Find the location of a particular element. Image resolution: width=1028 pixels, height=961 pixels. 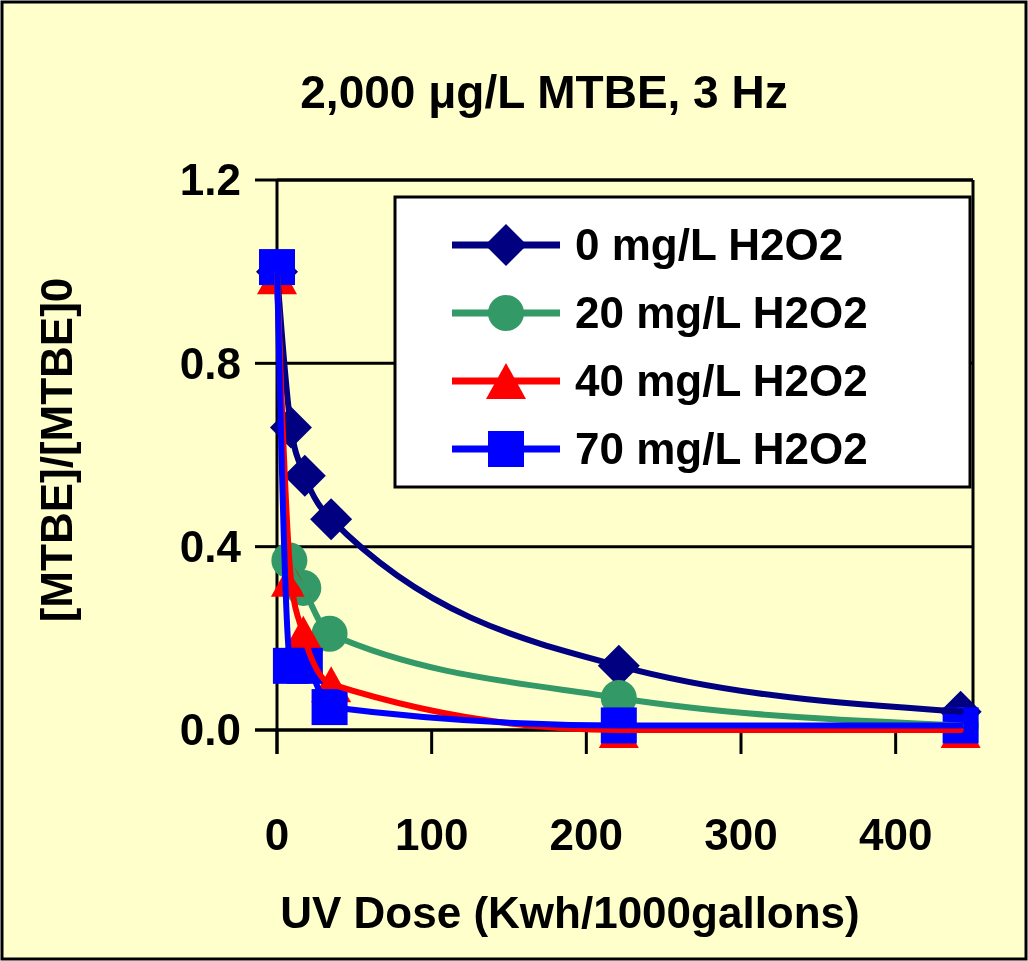

x-tick-label: 100 is located at coordinates (431, 834).